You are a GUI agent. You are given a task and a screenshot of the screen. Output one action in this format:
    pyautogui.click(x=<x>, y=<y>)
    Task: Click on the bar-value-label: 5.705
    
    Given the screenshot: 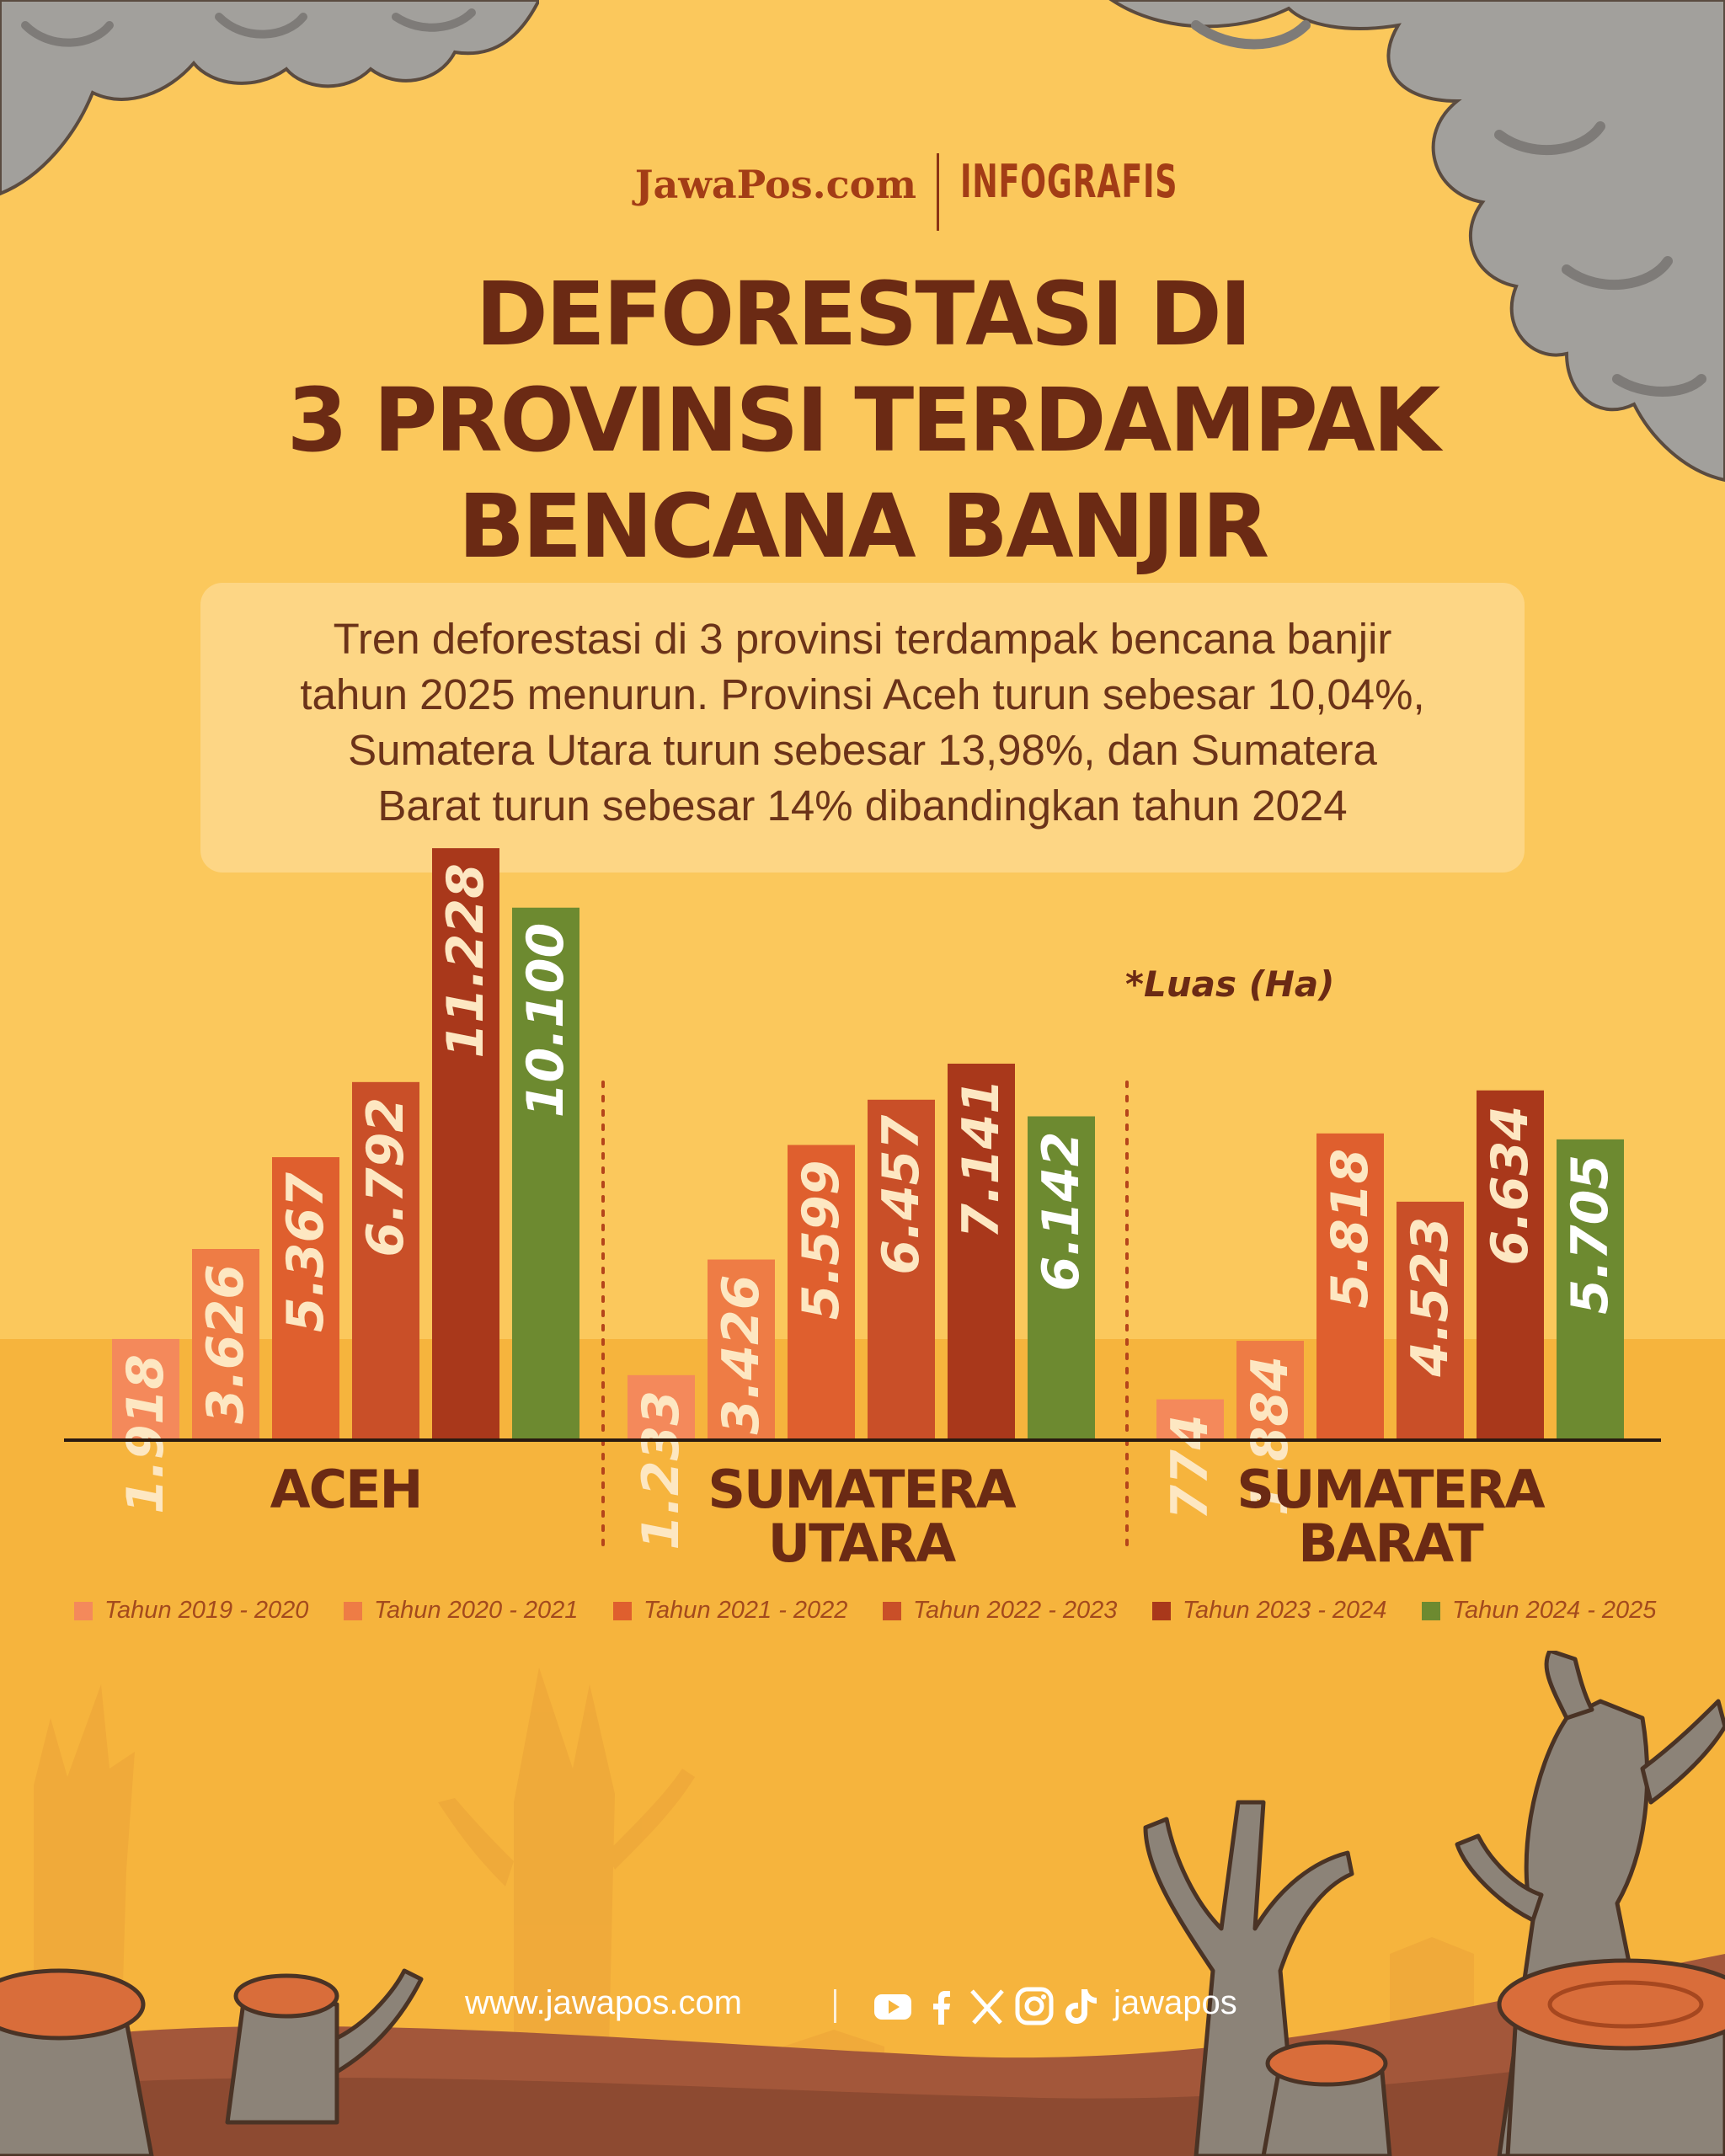 What is the action you would take?
    pyautogui.click(x=1590, y=1235)
    